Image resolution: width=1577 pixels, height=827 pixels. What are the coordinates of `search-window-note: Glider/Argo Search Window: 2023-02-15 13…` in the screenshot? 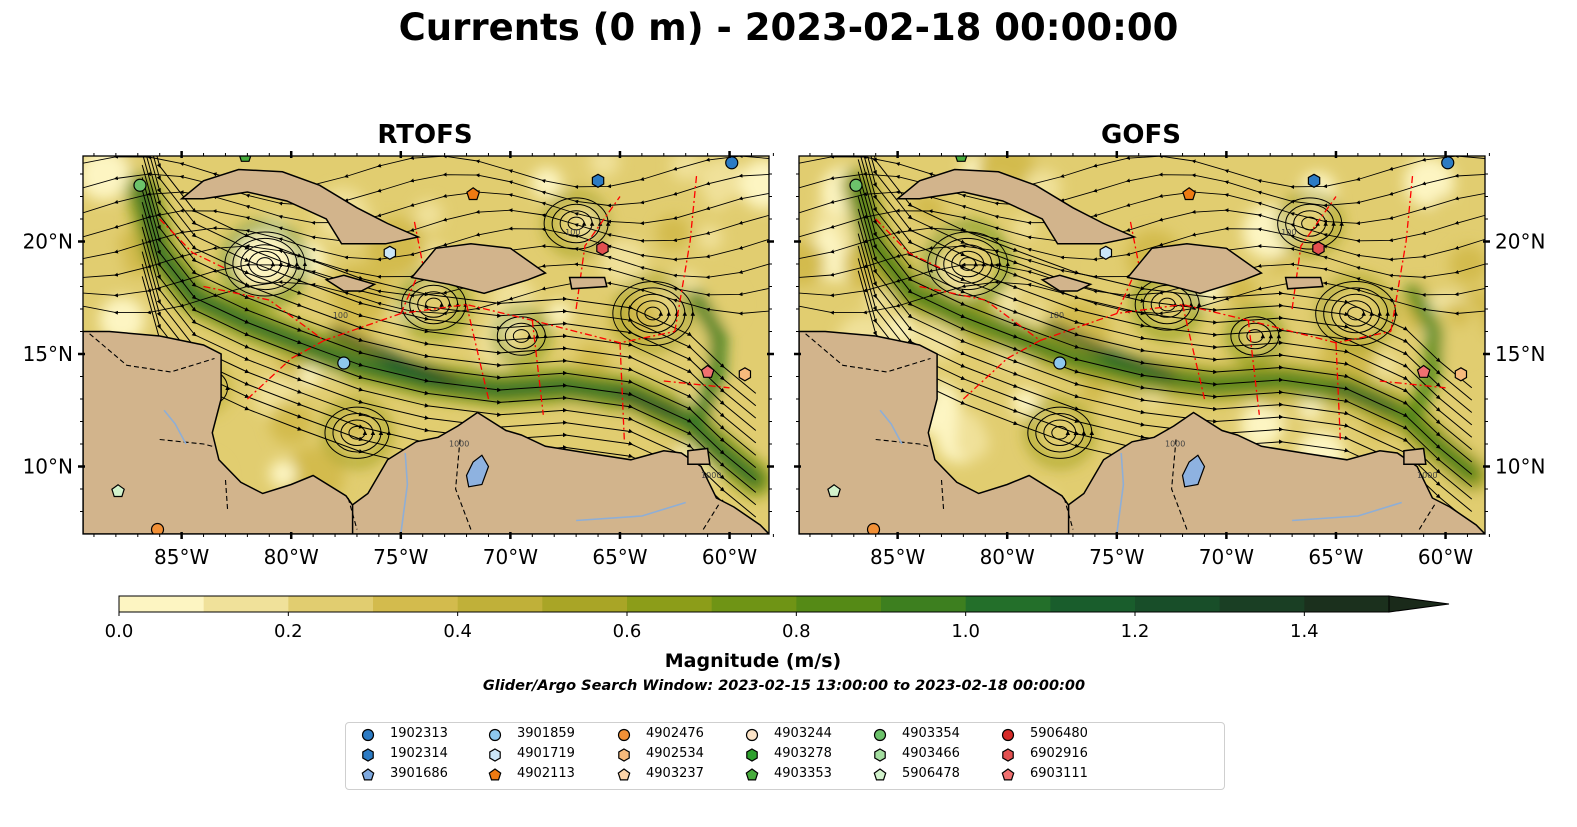 It's located at (784, 686).